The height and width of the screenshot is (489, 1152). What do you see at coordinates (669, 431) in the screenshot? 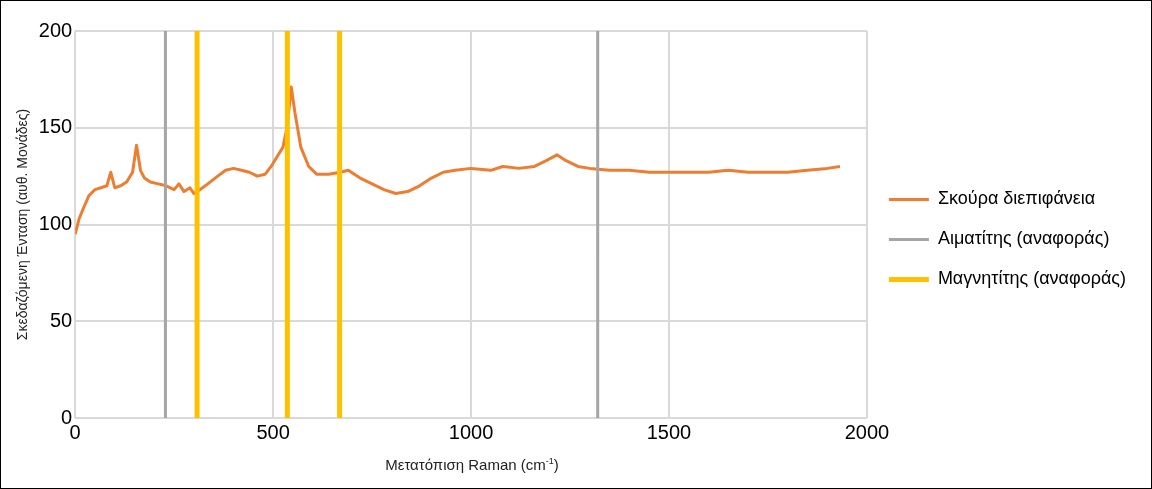
I see `x-tick-label: 1500` at bounding box center [669, 431].